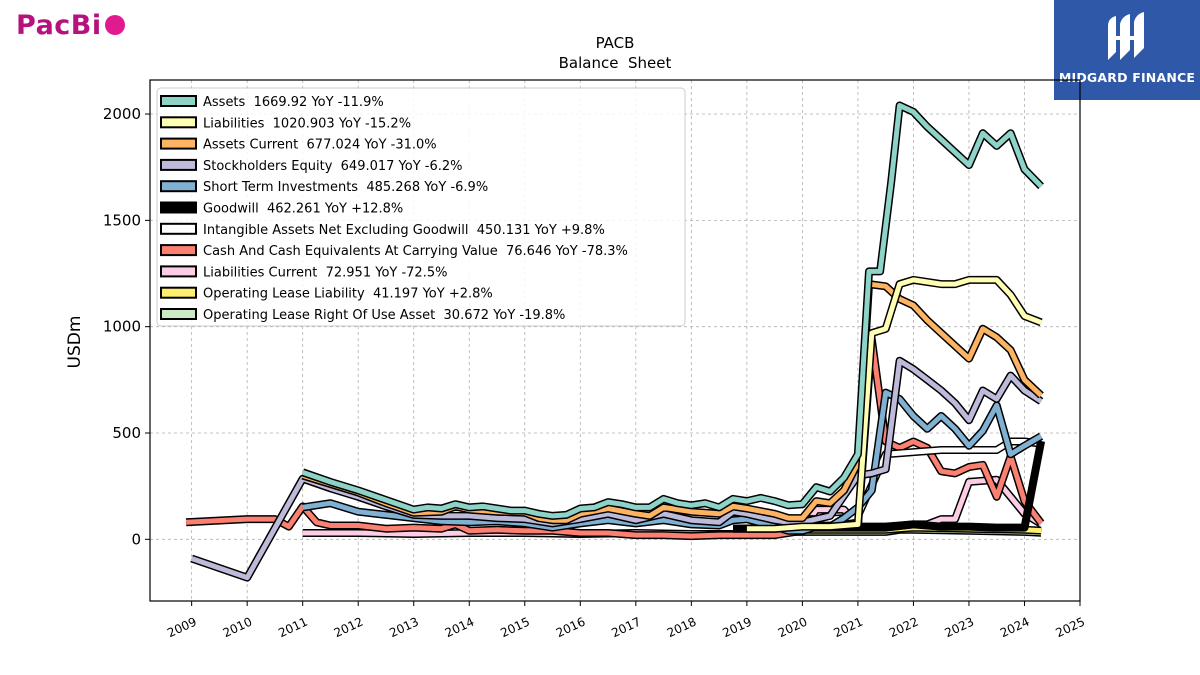 Image resolution: width=1200 pixels, height=675 pixels. I want to click on y-tick-label: 1000, so click(122, 327).